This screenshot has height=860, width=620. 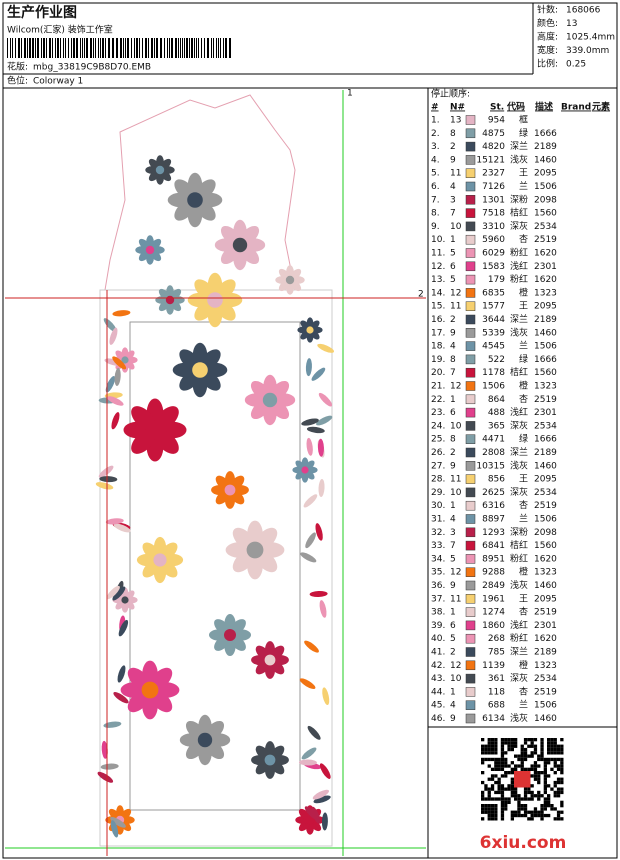 I want to click on row-number: 2., so click(x=435, y=134).